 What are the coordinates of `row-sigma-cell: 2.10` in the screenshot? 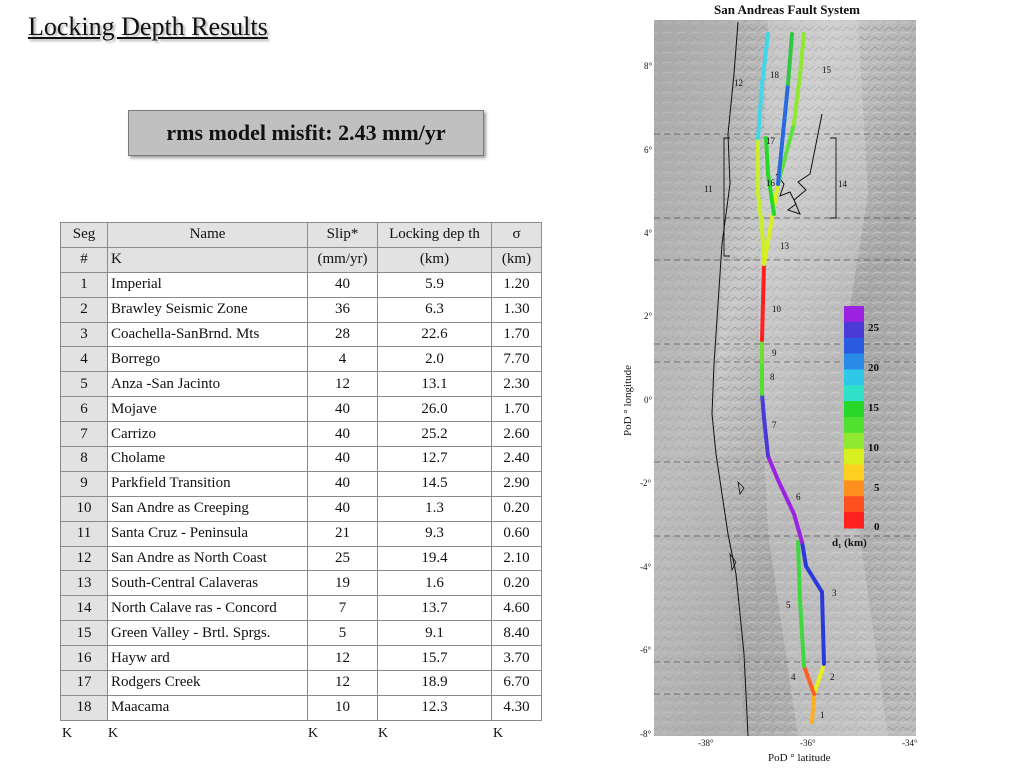 It's located at (516, 558).